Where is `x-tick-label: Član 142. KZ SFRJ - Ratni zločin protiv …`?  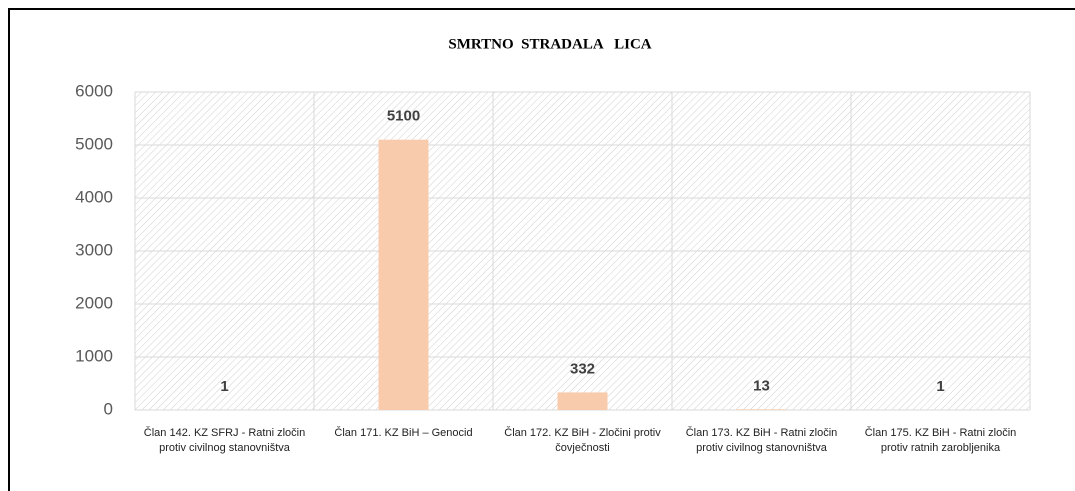
x-tick-label: Član 142. KZ SFRJ - Ratni zločin protiv … is located at coordinates (224, 440).